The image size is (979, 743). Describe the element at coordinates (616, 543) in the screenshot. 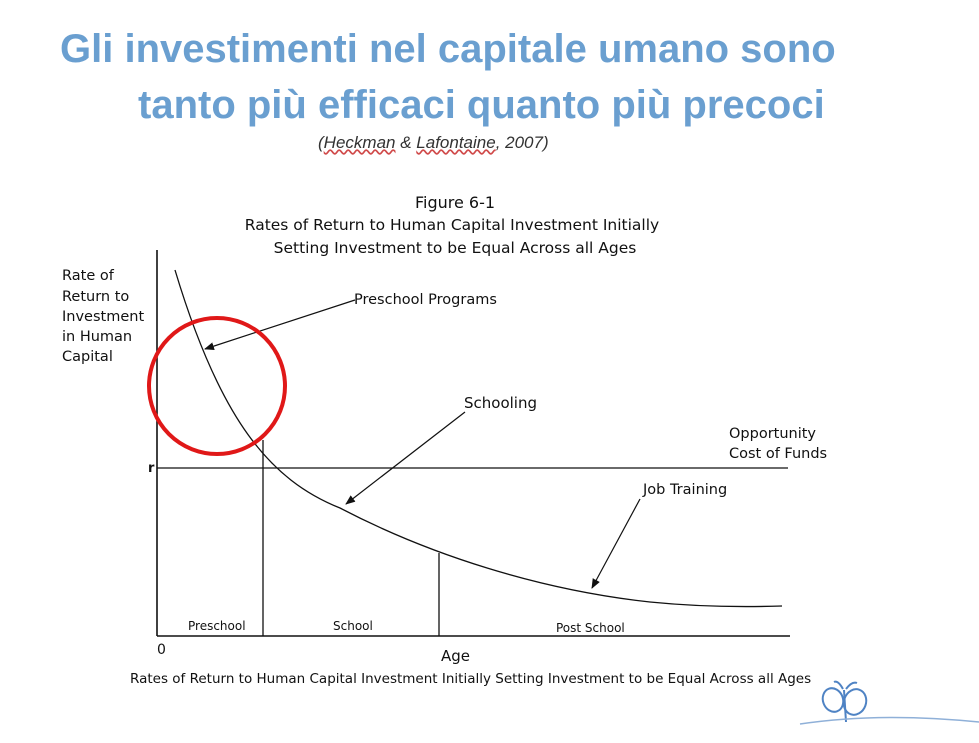

I see `job-training-arrow` at that location.